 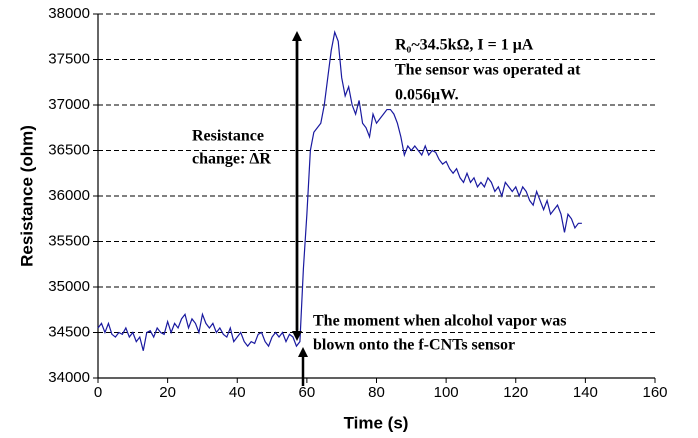 I want to click on y-tick-label: 38000, so click(x=69, y=13).